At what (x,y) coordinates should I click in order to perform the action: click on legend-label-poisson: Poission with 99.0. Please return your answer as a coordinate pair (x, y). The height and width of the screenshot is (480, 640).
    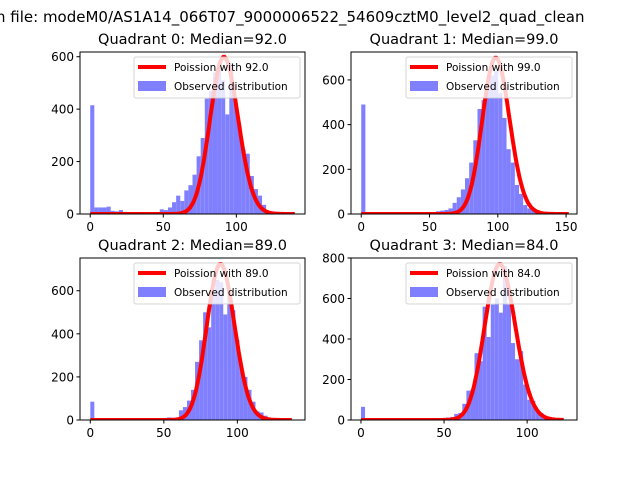
    Looking at the image, I should click on (493, 68).